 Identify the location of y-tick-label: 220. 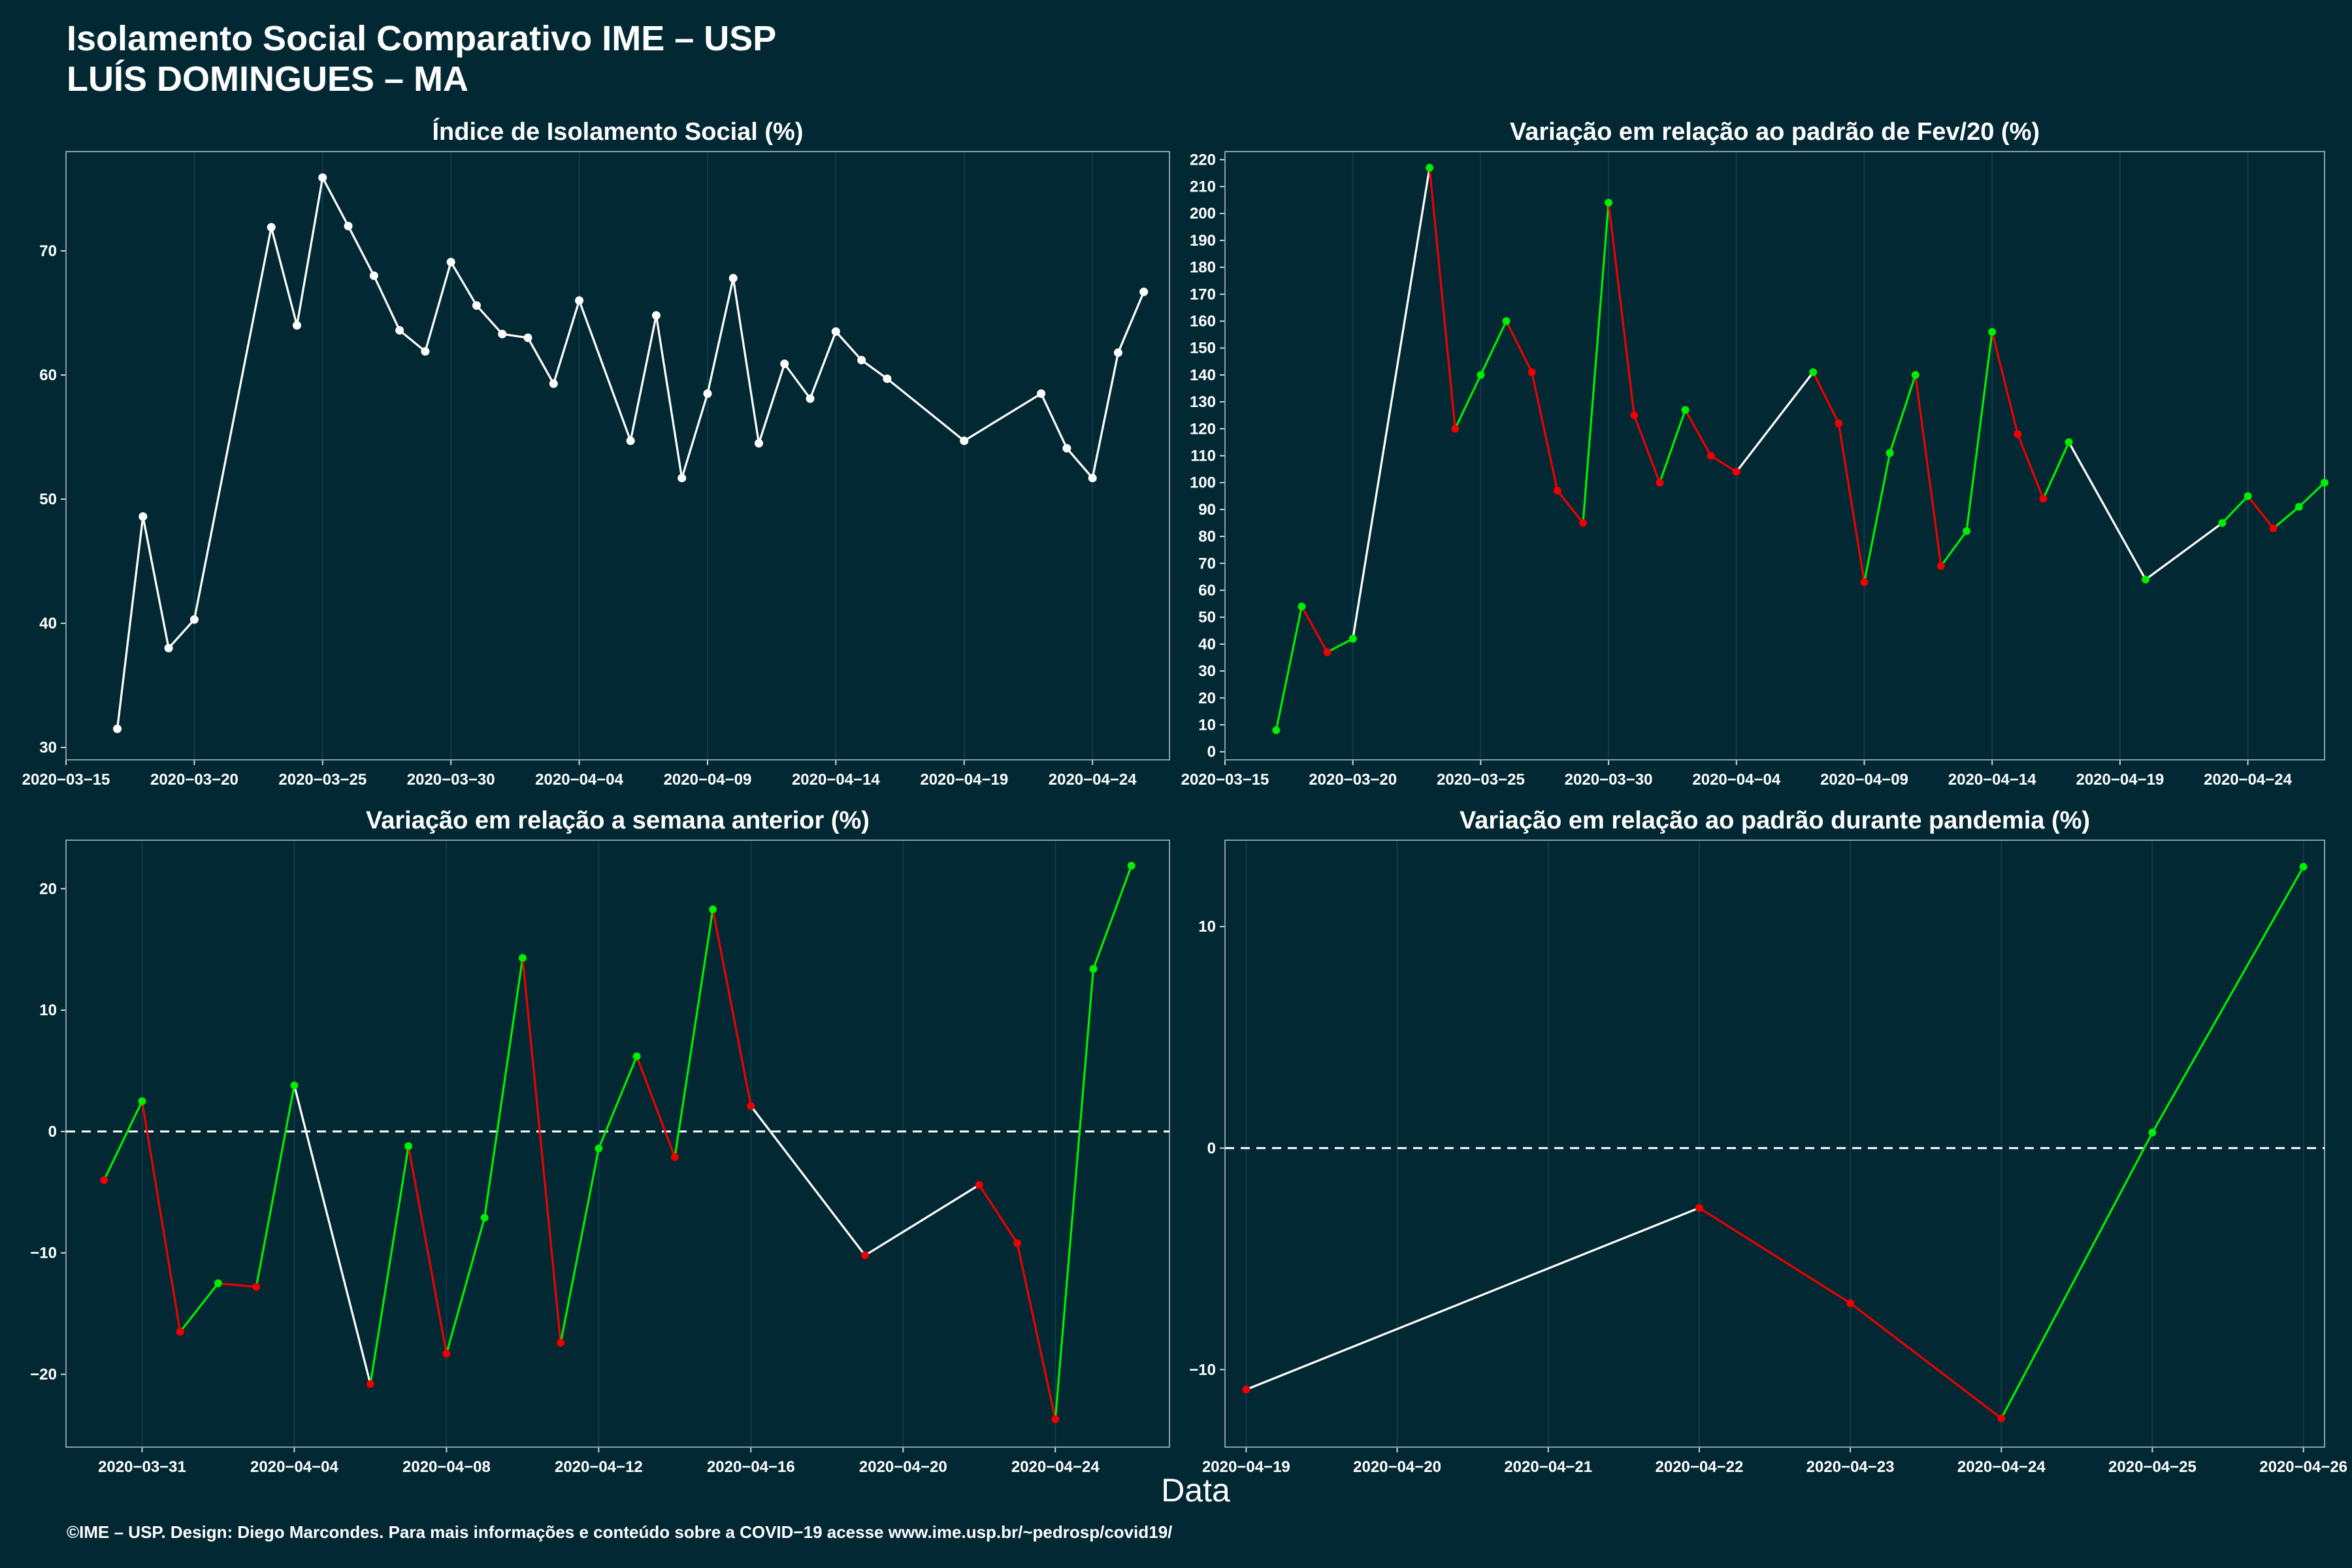
(1203, 160).